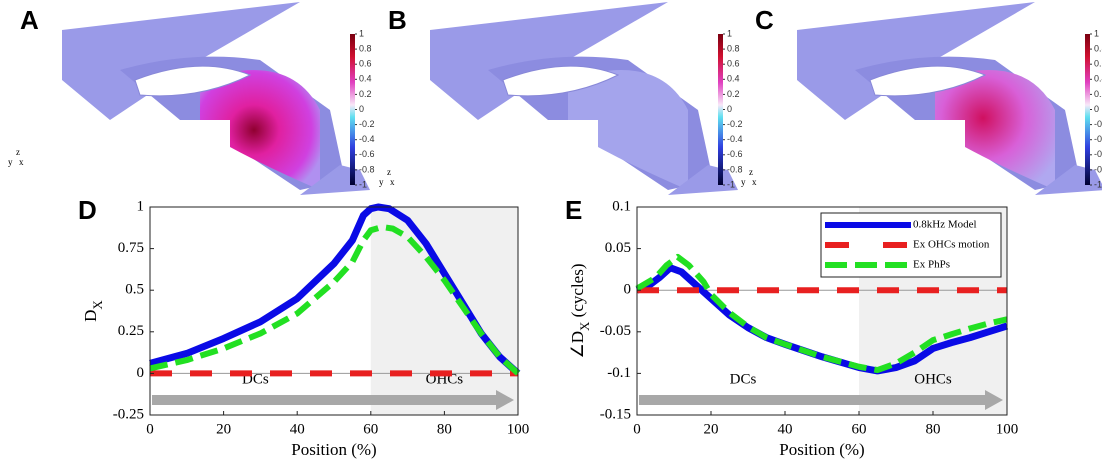 This screenshot has height=464, width=1102. What do you see at coordinates (577, 293) in the screenshot?
I see `y-axis-label-part: (cycles)` at bounding box center [577, 293].